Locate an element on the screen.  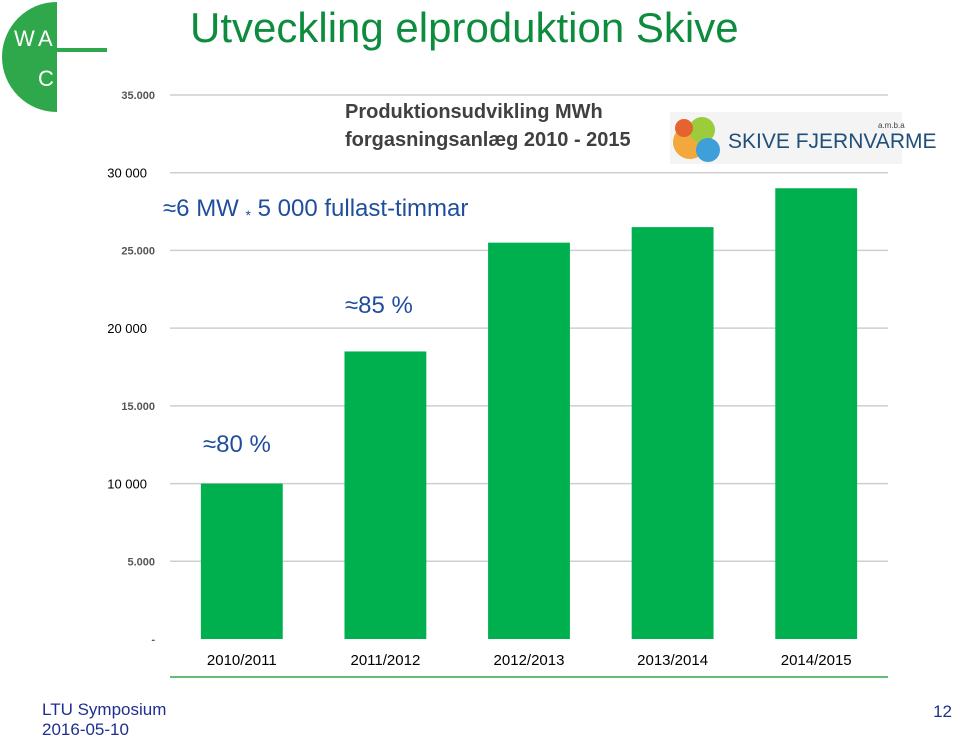
chart-title-line2: forgasningsanlæg 2010 - 2015 is located at coordinates (488, 140).